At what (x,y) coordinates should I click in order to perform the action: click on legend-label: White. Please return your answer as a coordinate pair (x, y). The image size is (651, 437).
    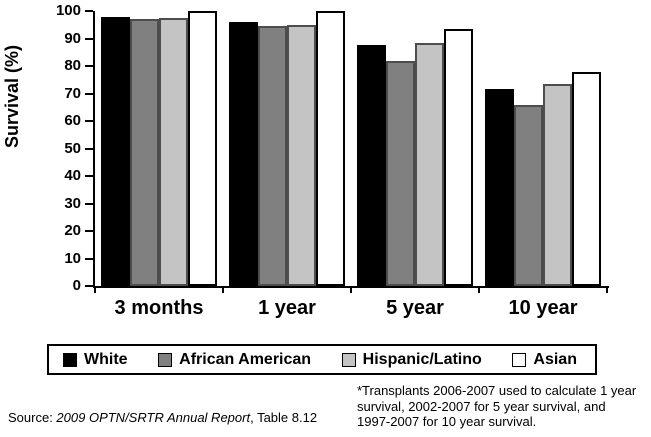
    Looking at the image, I should click on (106, 359).